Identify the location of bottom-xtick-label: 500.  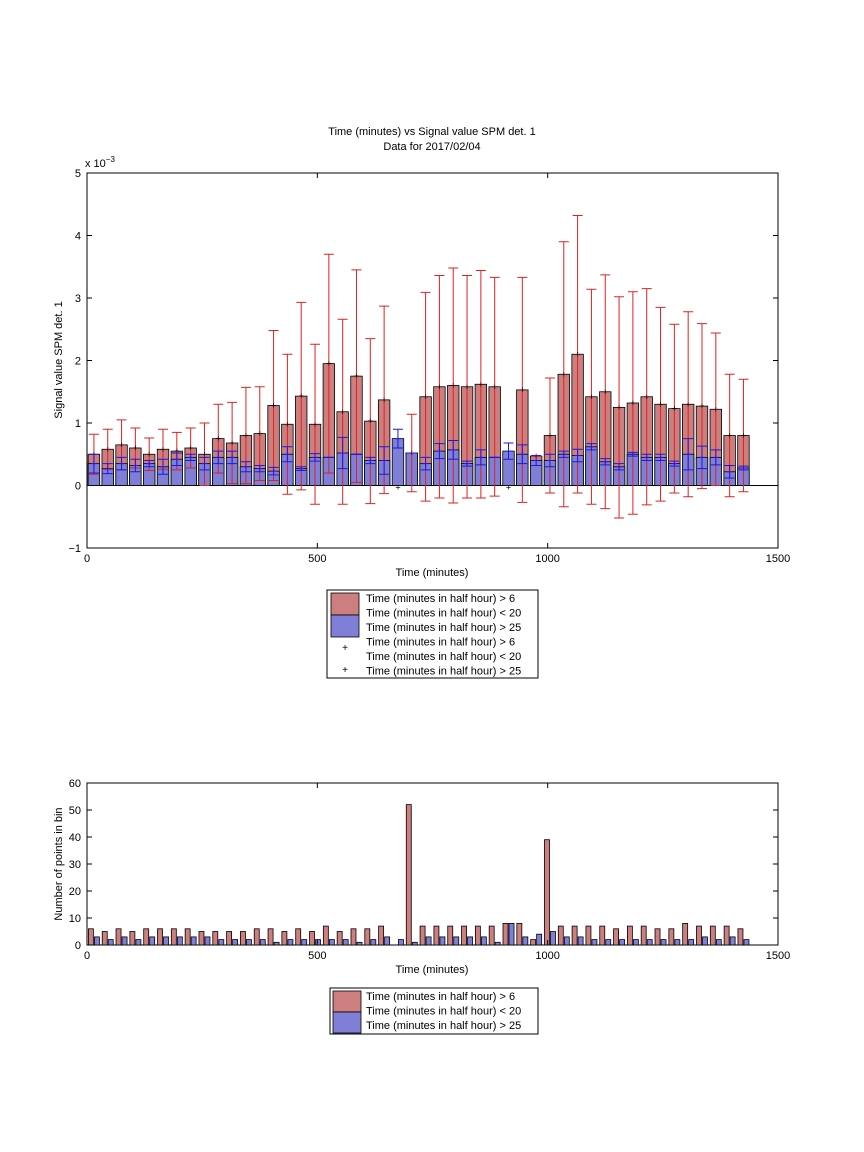
(317, 956).